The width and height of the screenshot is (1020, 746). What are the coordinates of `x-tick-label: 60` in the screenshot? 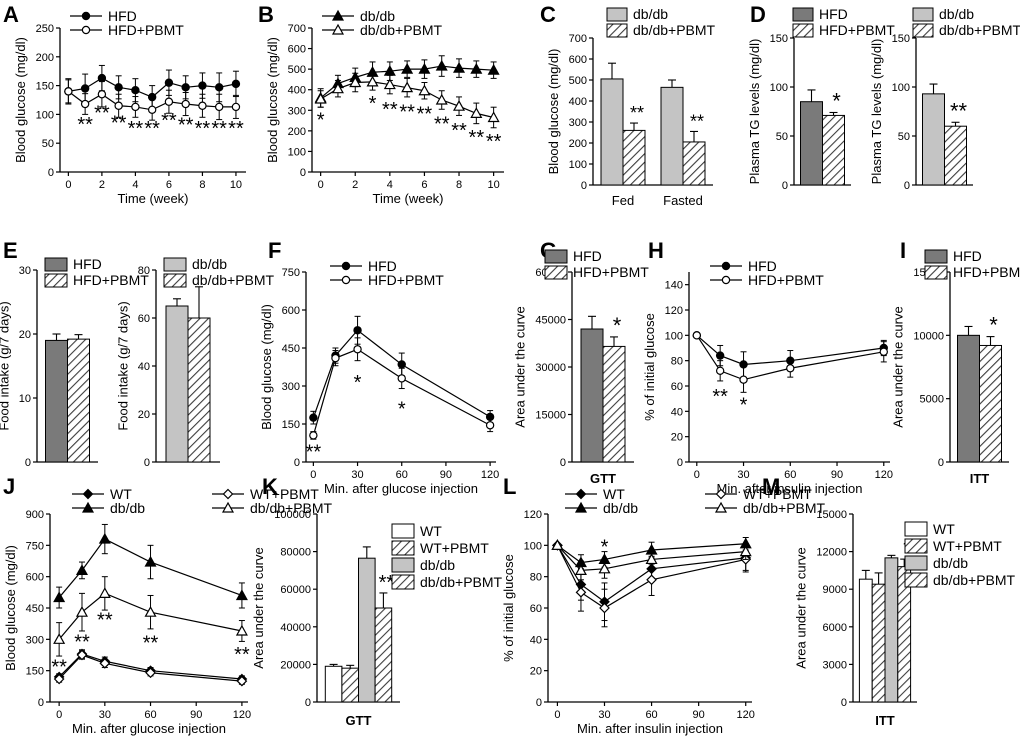 It's located at (651, 715).